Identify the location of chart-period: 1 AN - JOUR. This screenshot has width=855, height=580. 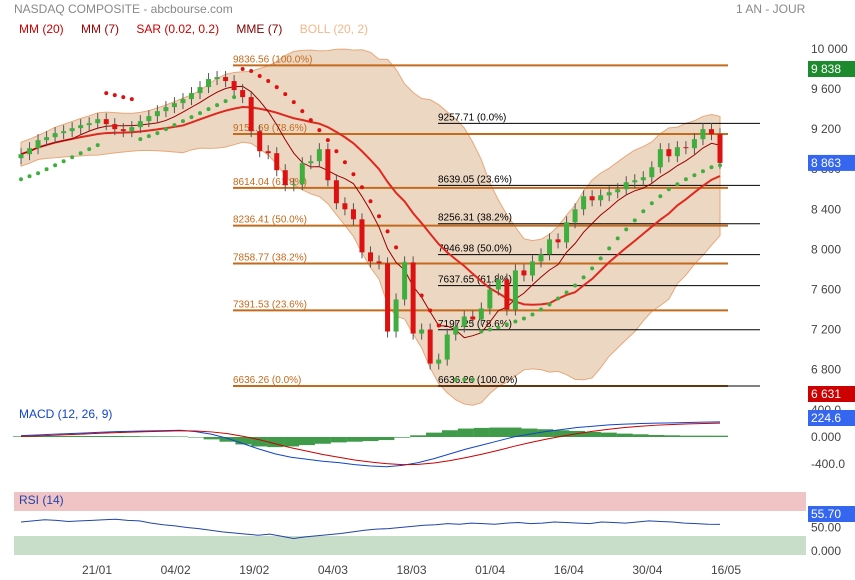
(771, 9).